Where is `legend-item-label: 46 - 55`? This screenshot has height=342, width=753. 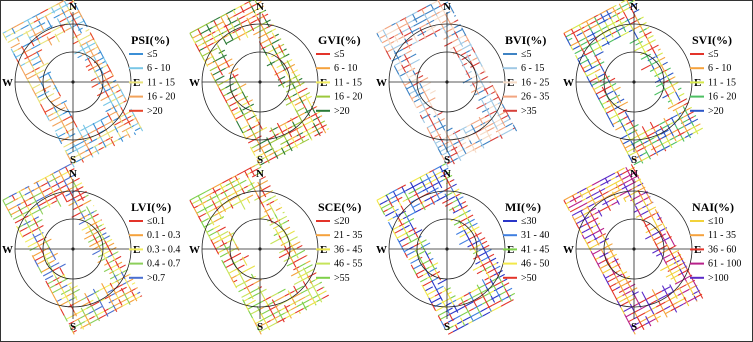
legend-item-label: 46 - 55 is located at coordinates (348, 264).